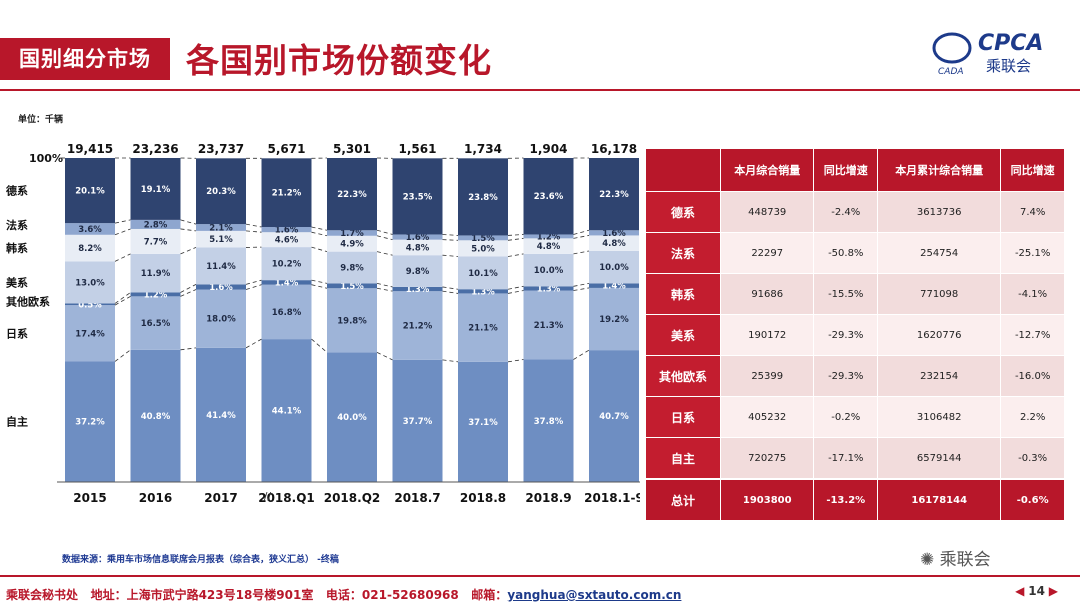  Describe the element at coordinates (40, 118) in the screenshot. I see `unit-label: 单位：千辆` at that location.